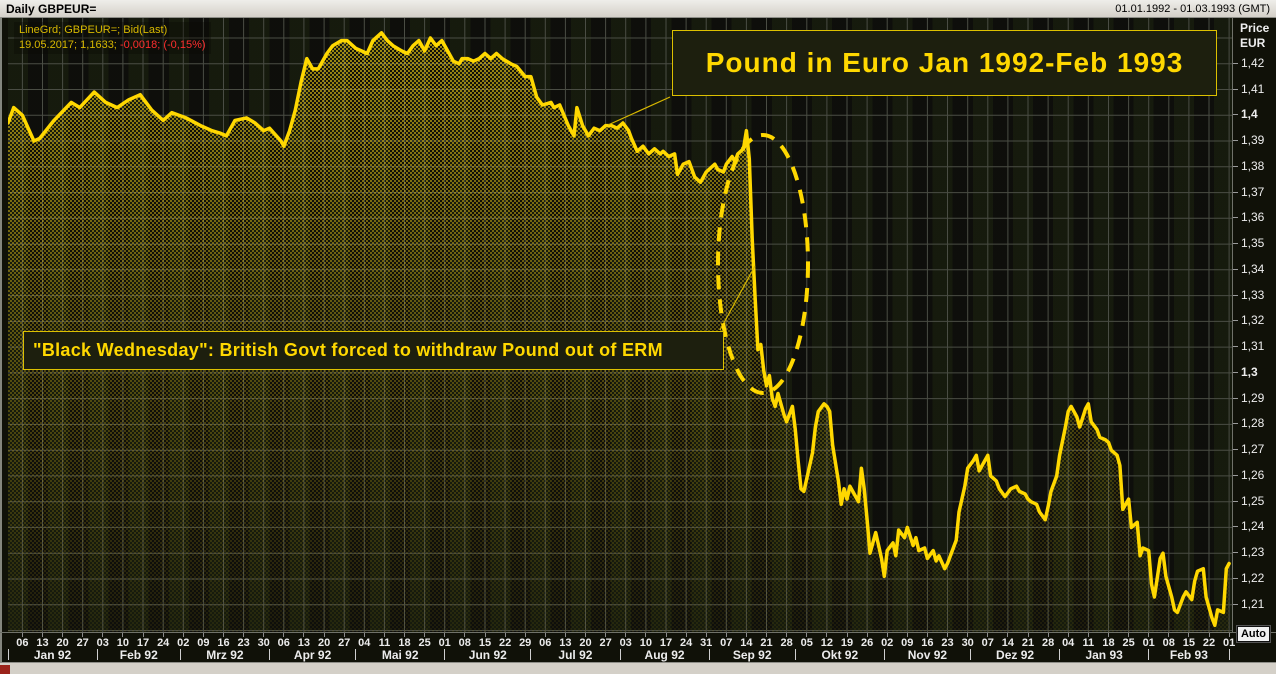 This screenshot has width=1276, height=674. I want to click on month-label: Jan 93, so click(1104, 655).